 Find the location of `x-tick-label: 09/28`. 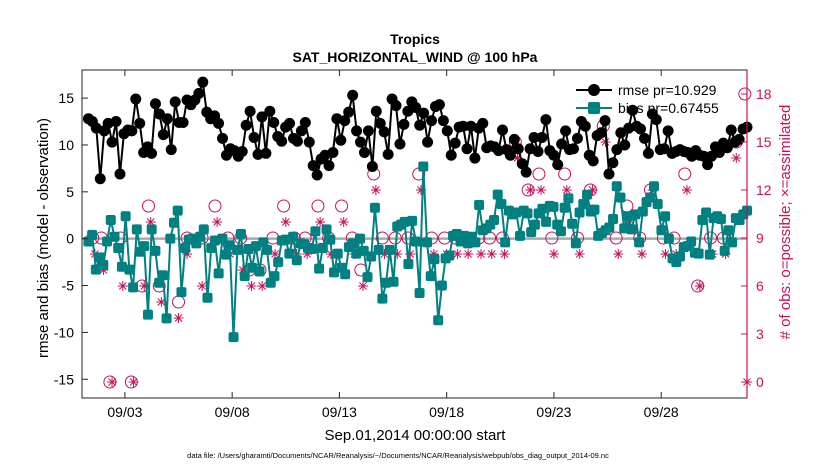

x-tick-label: 09/28 is located at coordinates (661, 412).